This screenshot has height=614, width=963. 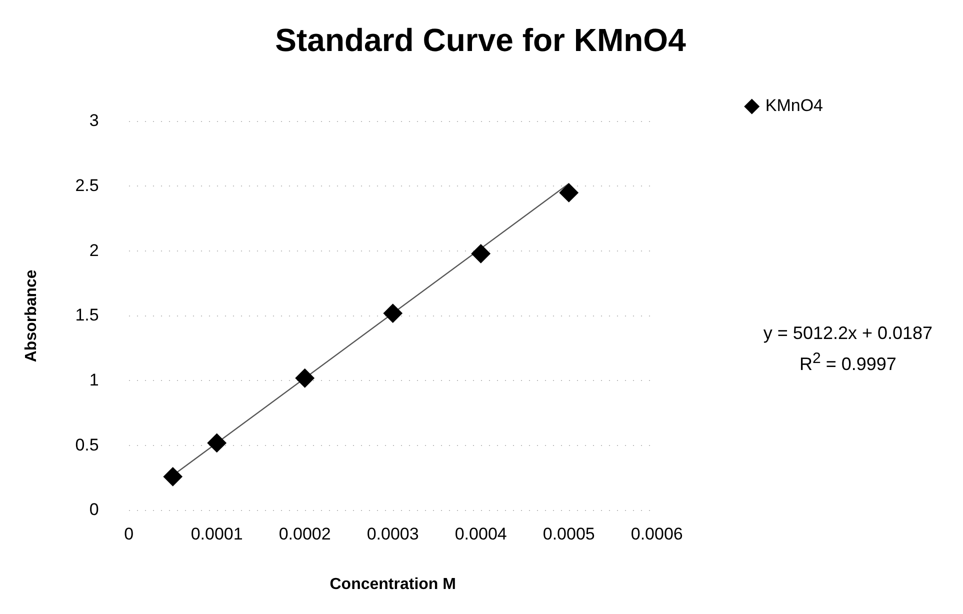 I want to click on legend-label: KMnO4, so click(x=794, y=106).